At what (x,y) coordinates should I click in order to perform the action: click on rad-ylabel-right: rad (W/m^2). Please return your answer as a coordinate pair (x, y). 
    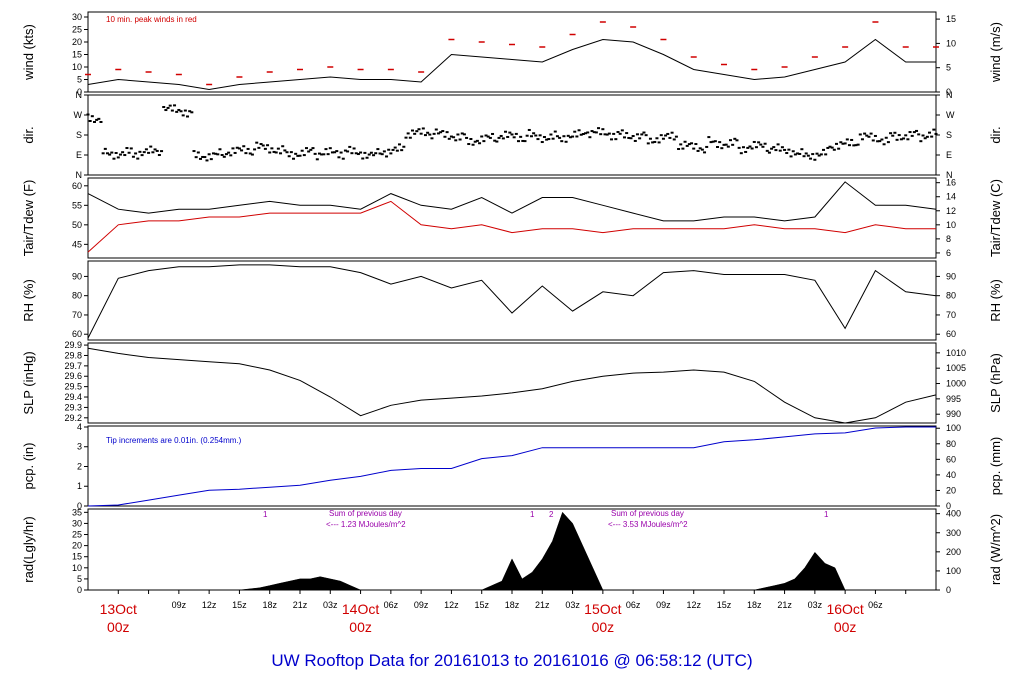
    Looking at the image, I should click on (995, 549).